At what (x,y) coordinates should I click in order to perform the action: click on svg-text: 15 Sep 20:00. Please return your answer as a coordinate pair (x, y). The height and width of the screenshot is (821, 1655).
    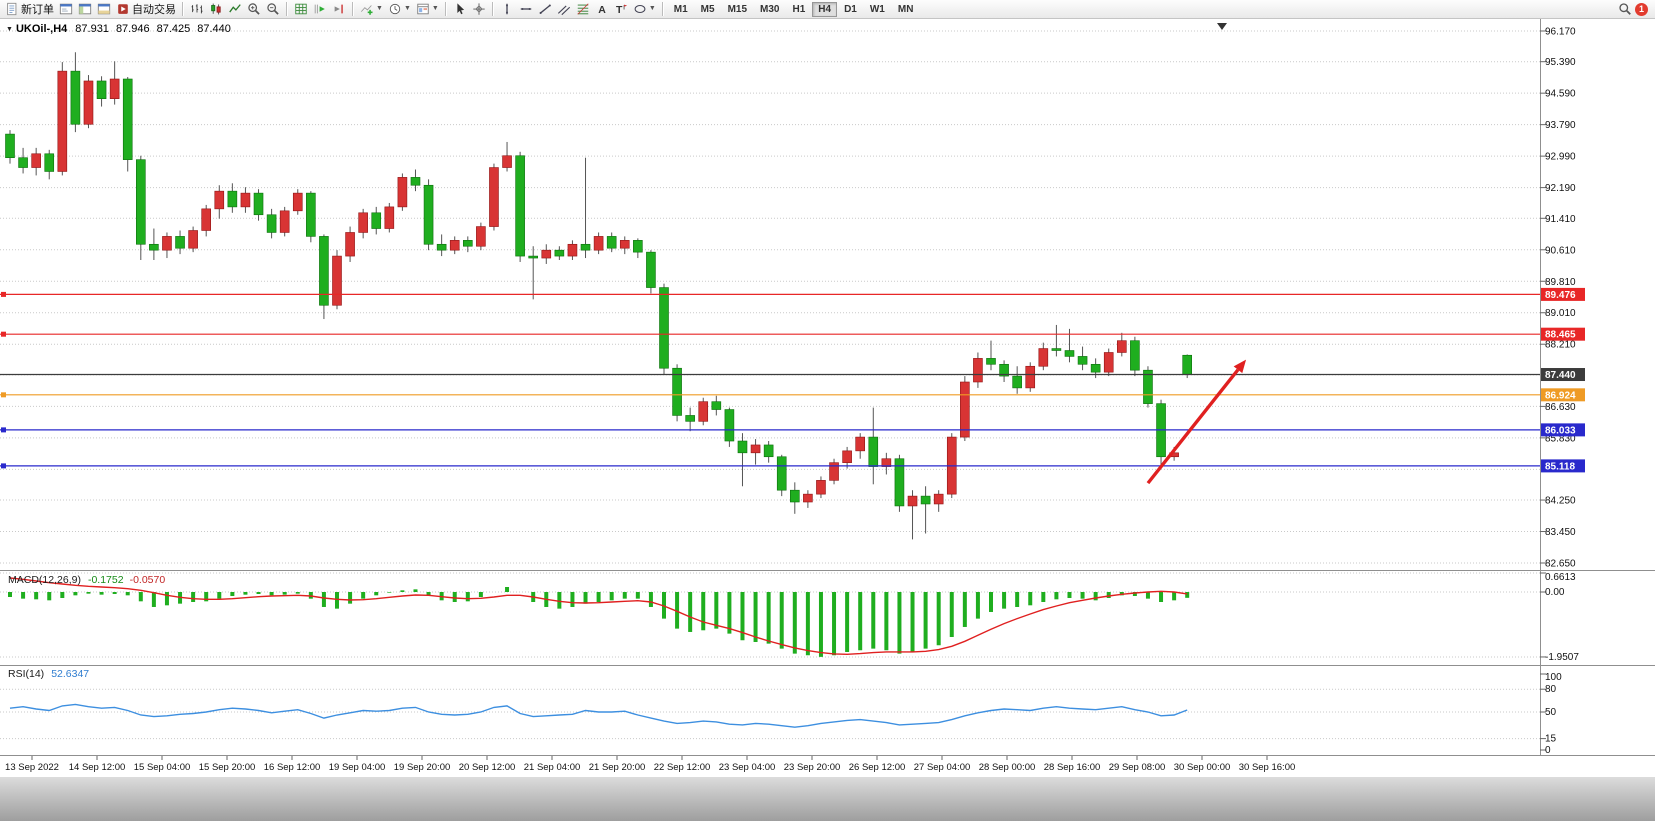
    Looking at the image, I should click on (227, 767).